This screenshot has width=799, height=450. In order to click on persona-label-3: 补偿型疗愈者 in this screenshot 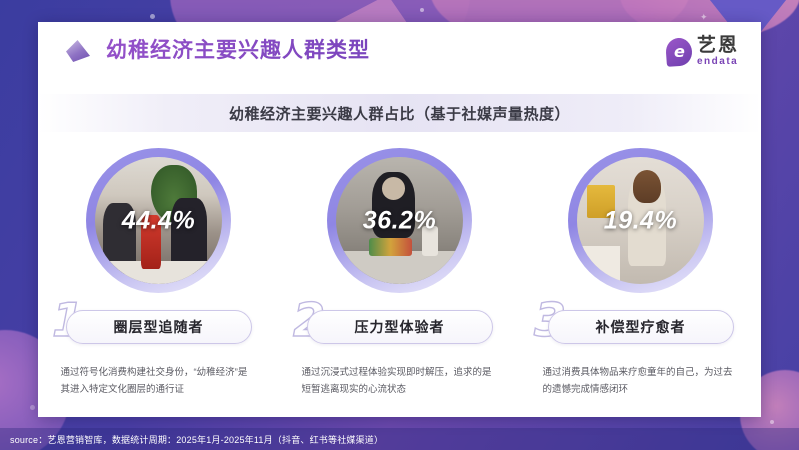, I will do `click(640, 327)`.